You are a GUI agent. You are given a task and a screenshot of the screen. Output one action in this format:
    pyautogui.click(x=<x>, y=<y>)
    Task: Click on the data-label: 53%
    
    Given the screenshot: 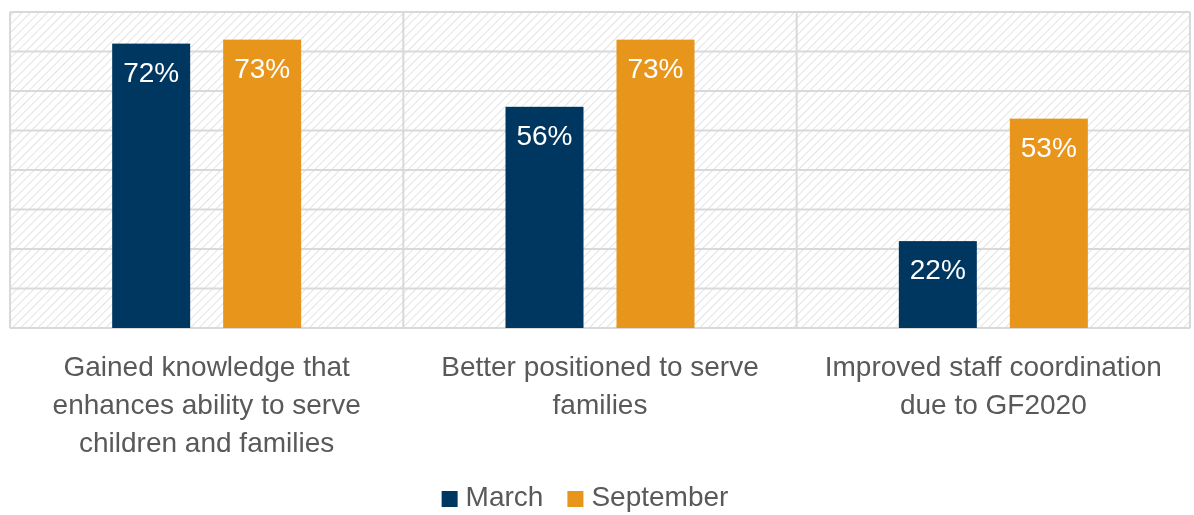 What is the action you would take?
    pyautogui.click(x=1048, y=147)
    